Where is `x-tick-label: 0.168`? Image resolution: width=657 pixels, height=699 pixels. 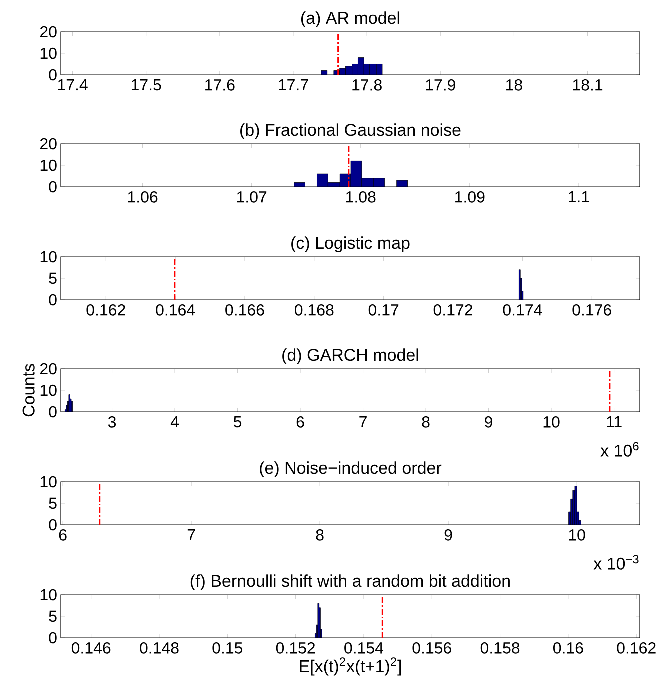 x-tick-label: 0.168 is located at coordinates (314, 310).